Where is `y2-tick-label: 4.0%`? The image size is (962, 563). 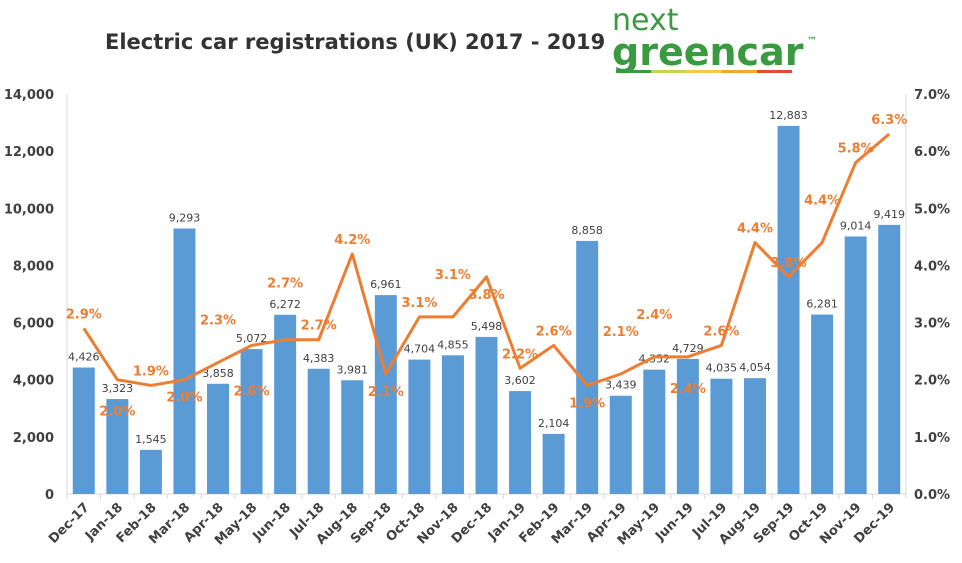 y2-tick-label: 4.0% is located at coordinates (932, 266).